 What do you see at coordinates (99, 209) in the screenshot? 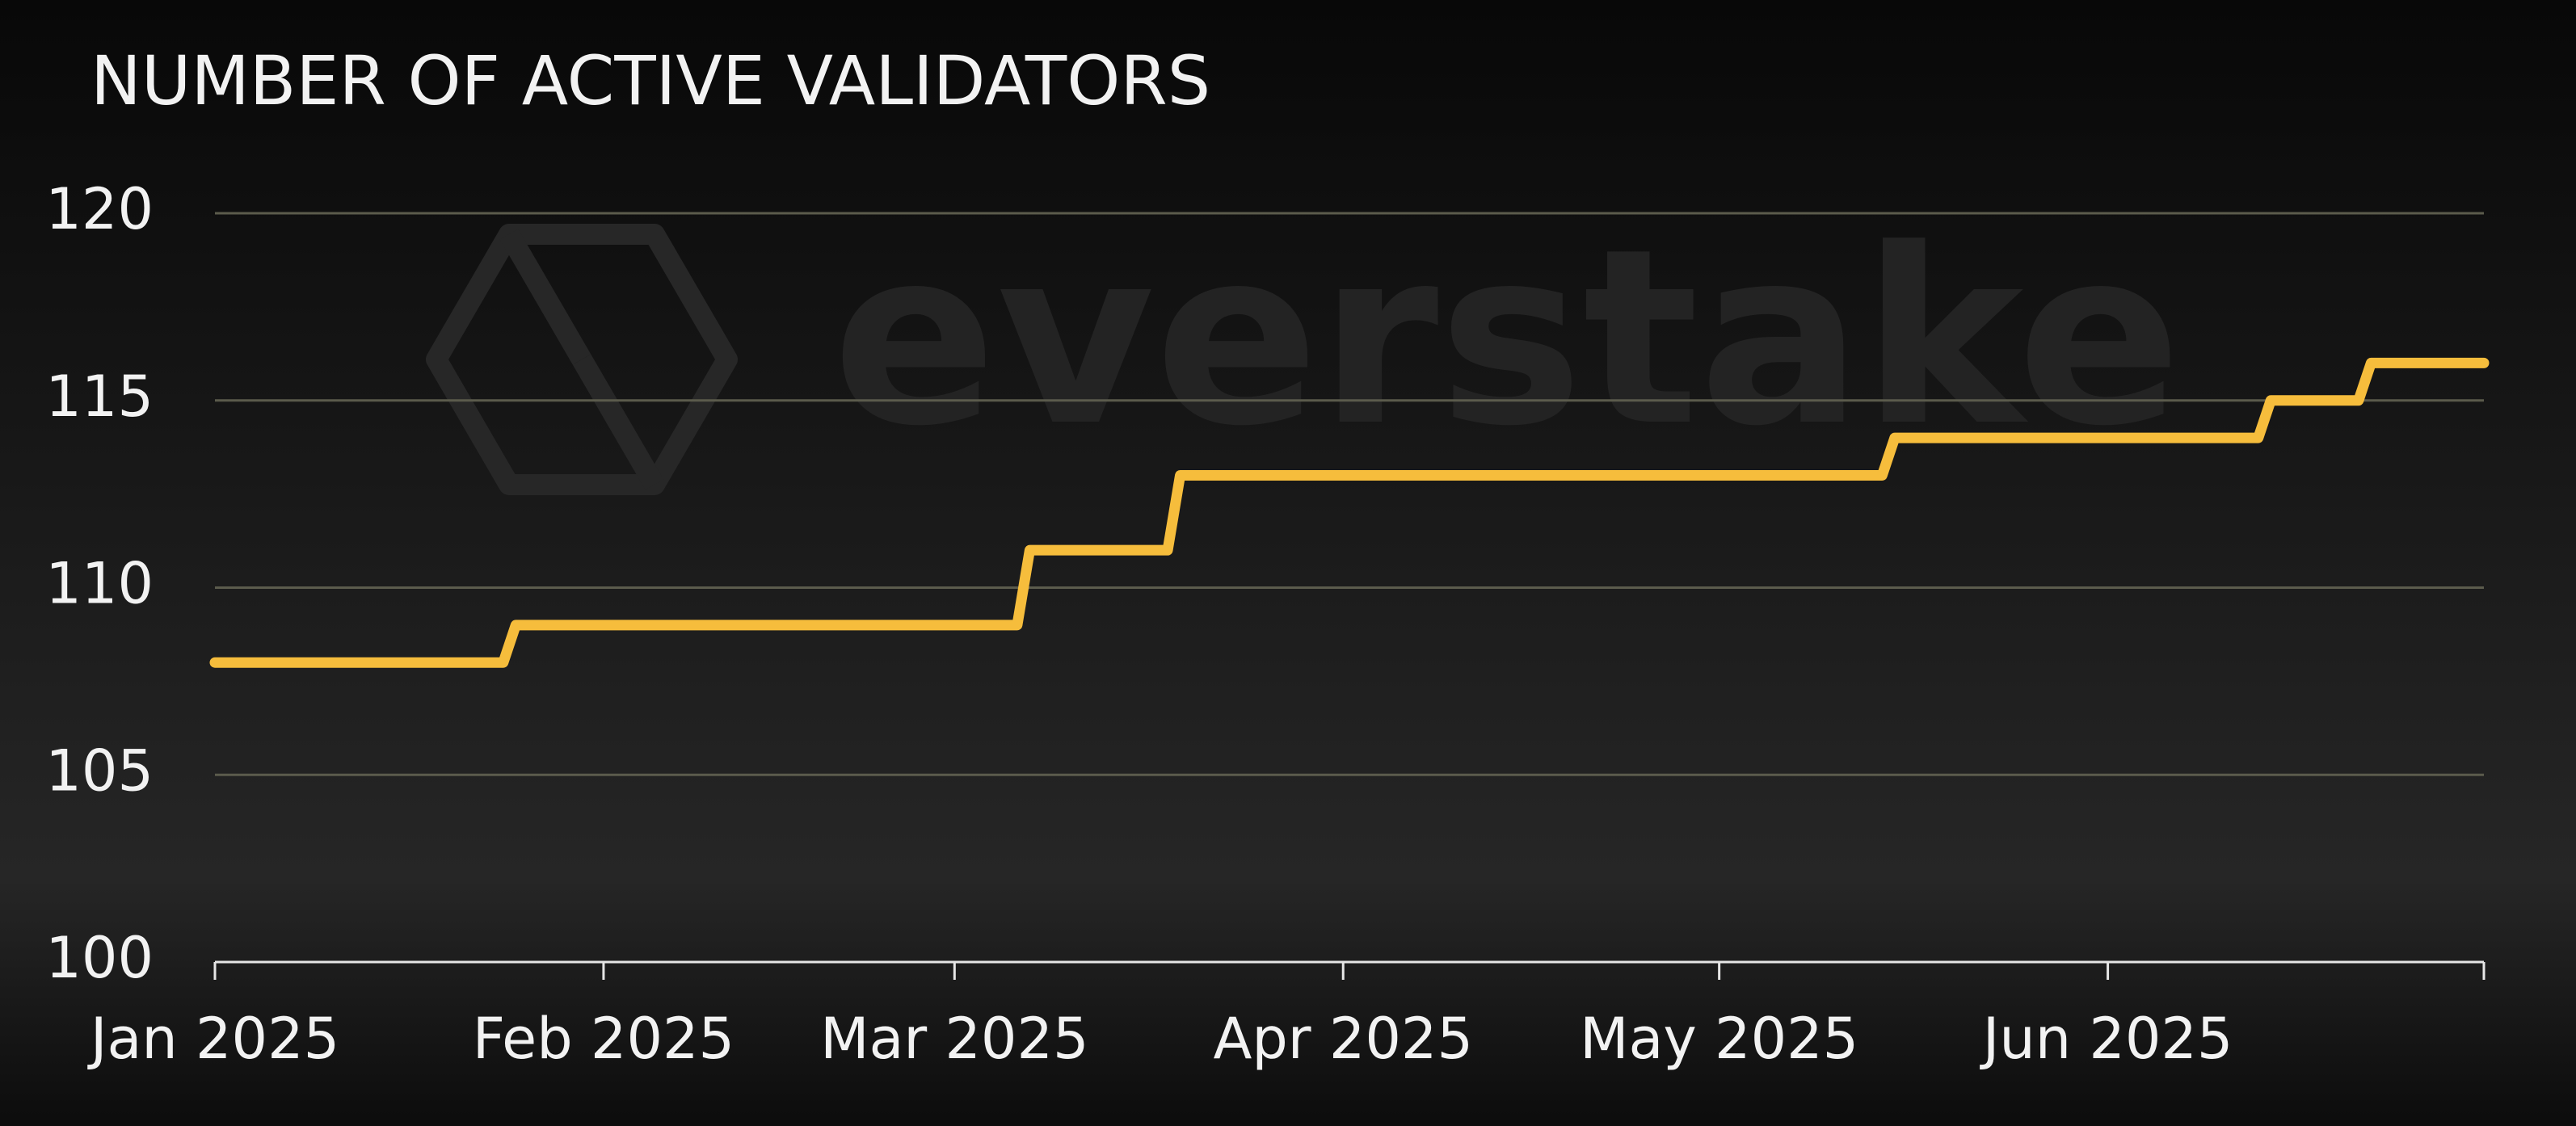
I see `y-tick-label: 120` at bounding box center [99, 209].